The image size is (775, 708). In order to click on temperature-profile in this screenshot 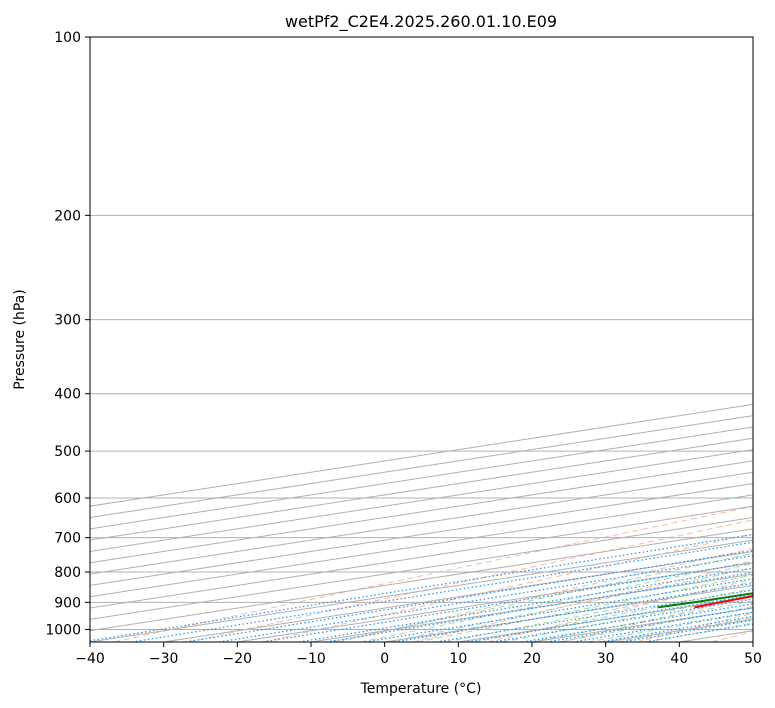, I will do `click(723, 602)`.